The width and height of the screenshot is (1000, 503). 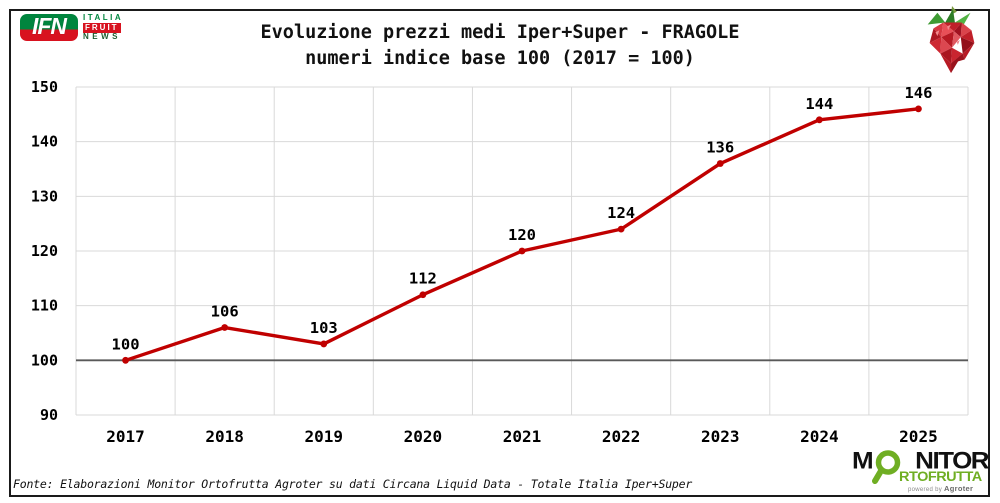 I want to click on monitor-ortofrutta-logo: M NITOR RTOFRUTTA powered by Agroter, so click(x=921, y=471).